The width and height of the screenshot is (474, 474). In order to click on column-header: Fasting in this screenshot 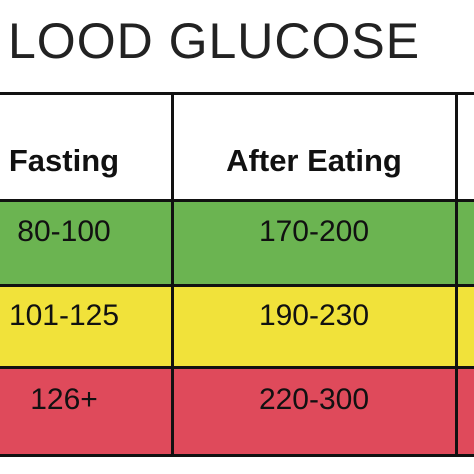, I will do `click(64, 160)`.